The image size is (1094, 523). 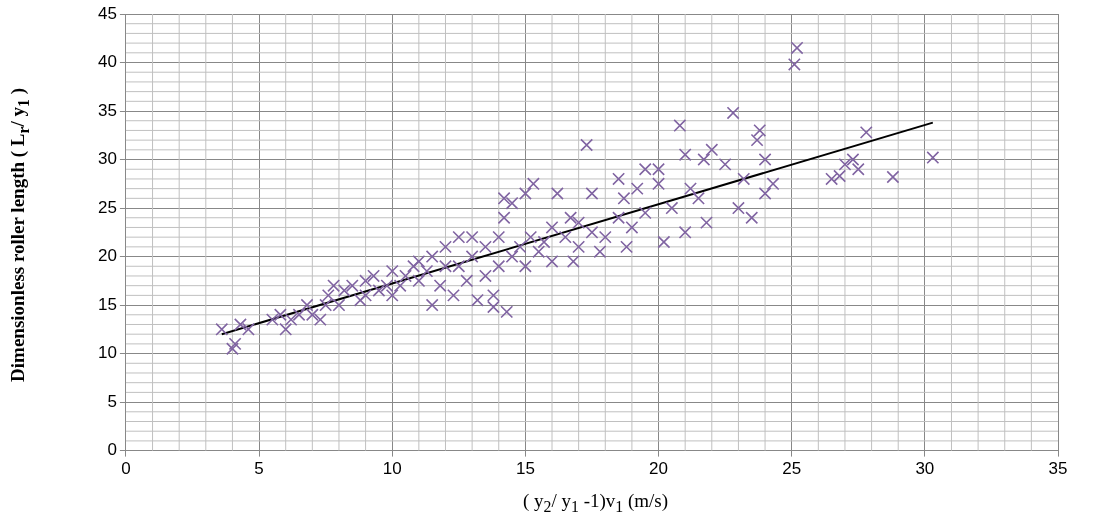 I want to click on x-axis-title: ( y$_{2}$/ y$_{1}$ -1)v$_{1}$ (m/s), so click(x=595, y=503).